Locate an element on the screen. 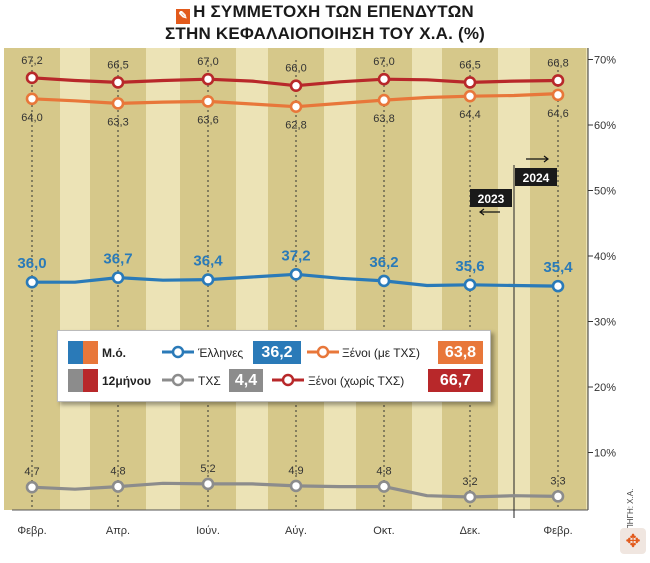 The width and height of the screenshot is (650, 563). data-label: 63,6 is located at coordinates (207, 120).